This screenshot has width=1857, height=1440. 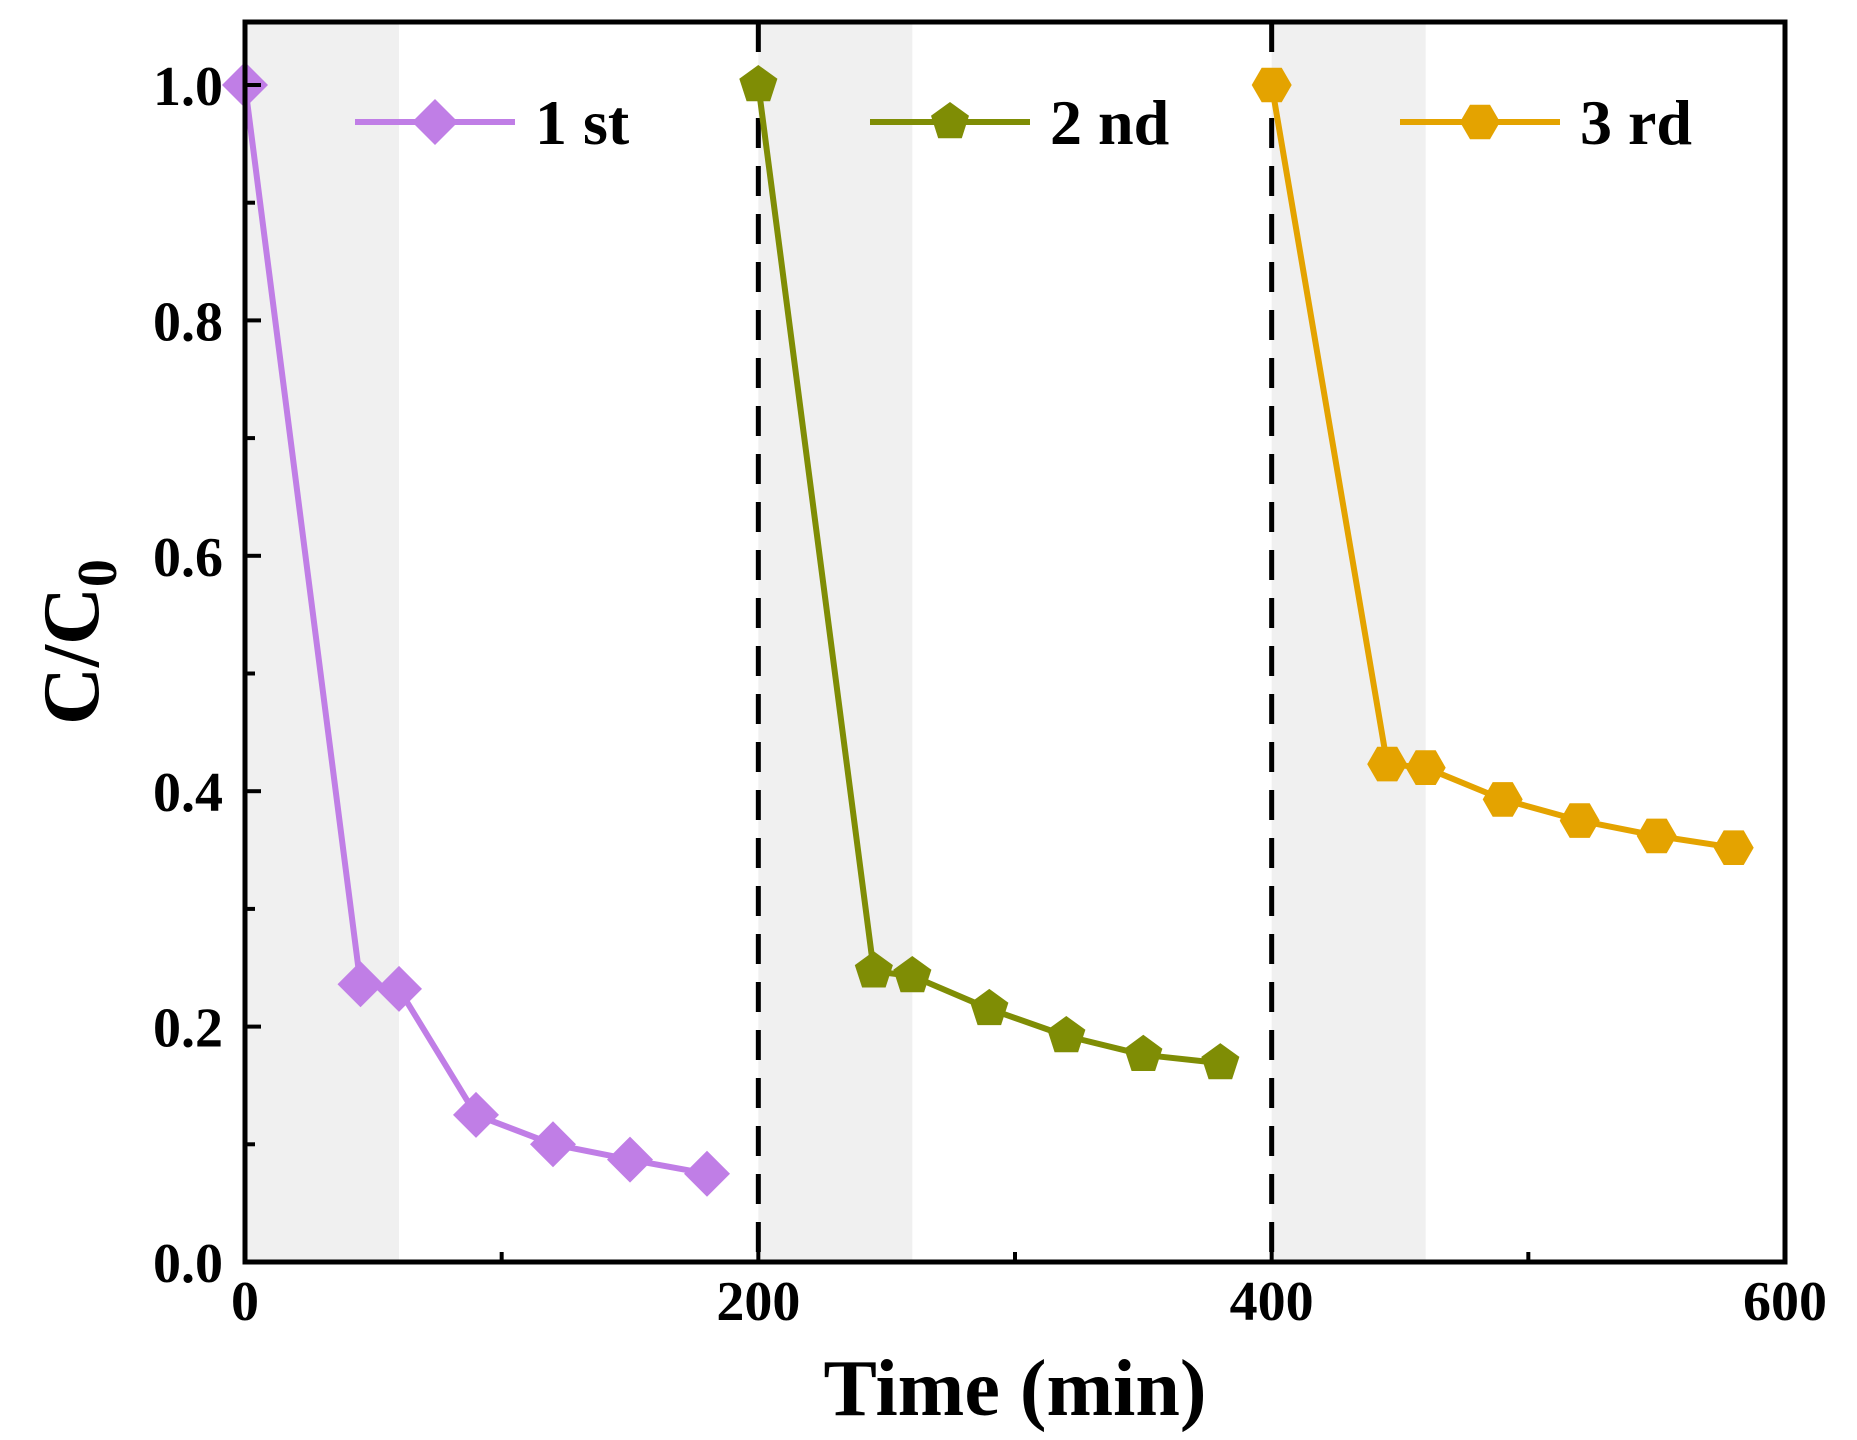 What do you see at coordinates (188, 1264) in the screenshot?
I see `y-tick-label: 0.0` at bounding box center [188, 1264].